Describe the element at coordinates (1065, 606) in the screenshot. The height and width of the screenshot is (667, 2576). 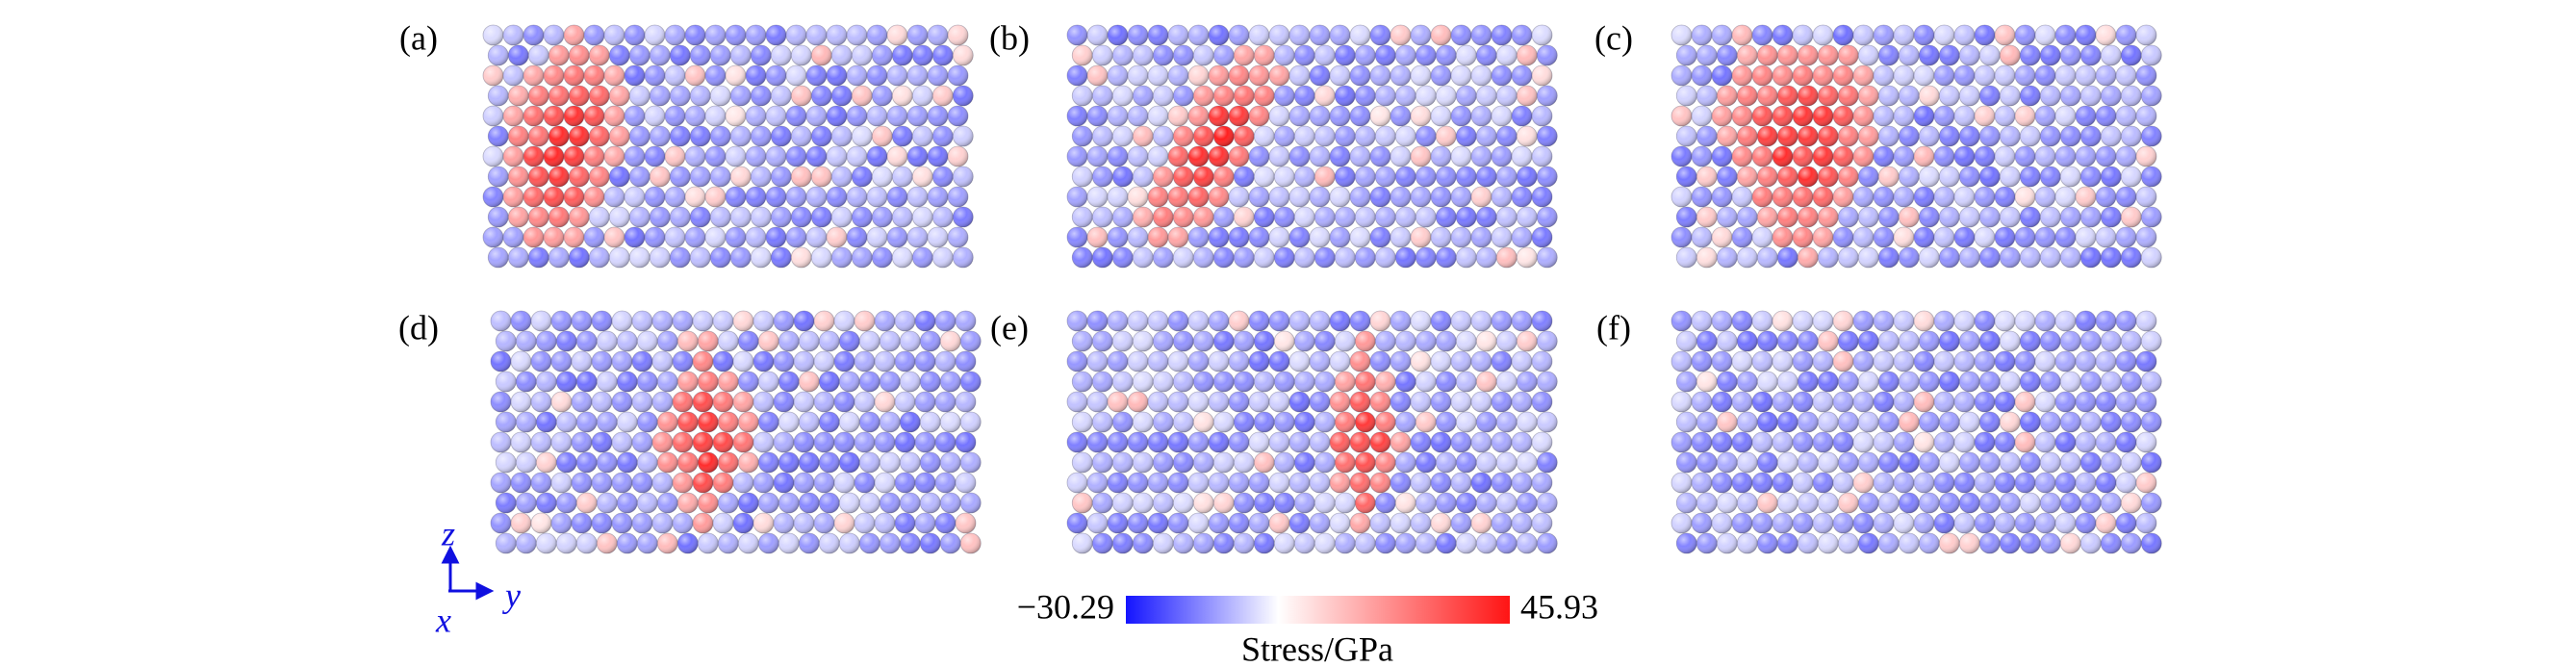
I see `colorbar-min: −30.29` at that location.